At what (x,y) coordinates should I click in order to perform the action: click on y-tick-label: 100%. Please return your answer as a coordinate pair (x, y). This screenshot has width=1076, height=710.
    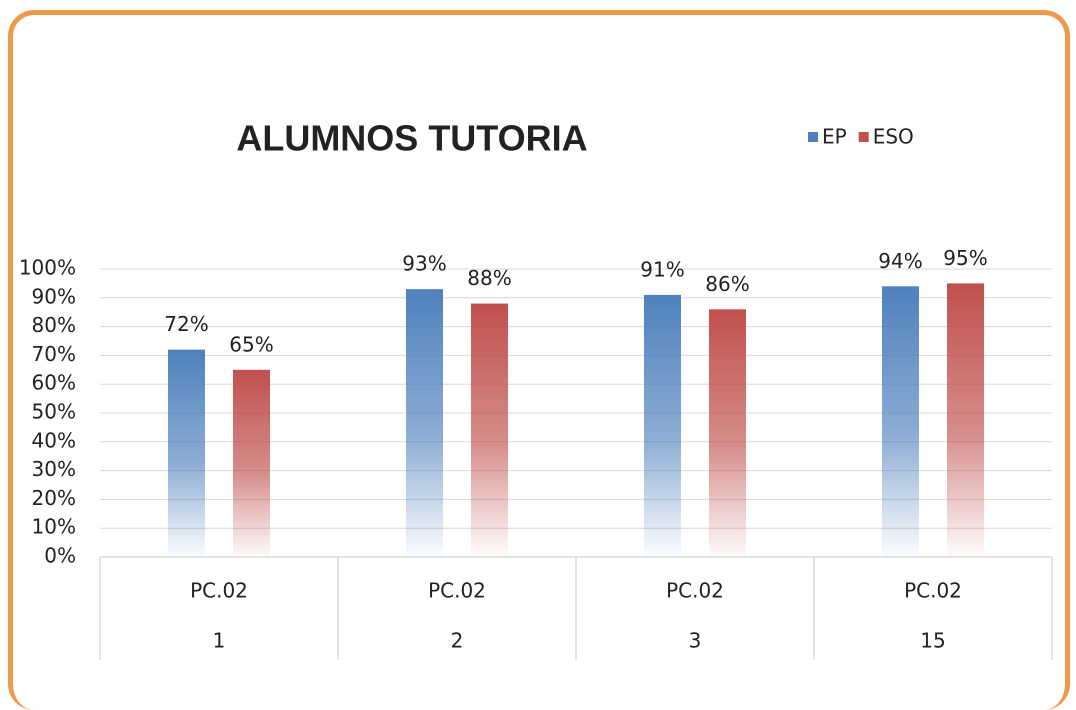
    Looking at the image, I should click on (47, 268).